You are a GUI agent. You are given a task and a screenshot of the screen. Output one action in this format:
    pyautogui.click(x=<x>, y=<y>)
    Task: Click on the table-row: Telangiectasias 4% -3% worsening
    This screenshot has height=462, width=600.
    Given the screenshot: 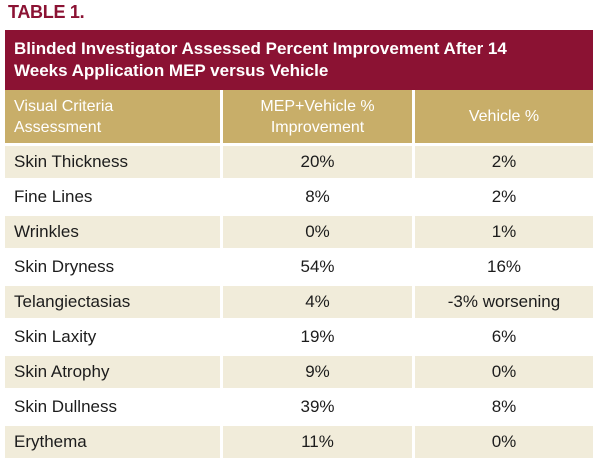 What is the action you would take?
    pyautogui.click(x=299, y=302)
    